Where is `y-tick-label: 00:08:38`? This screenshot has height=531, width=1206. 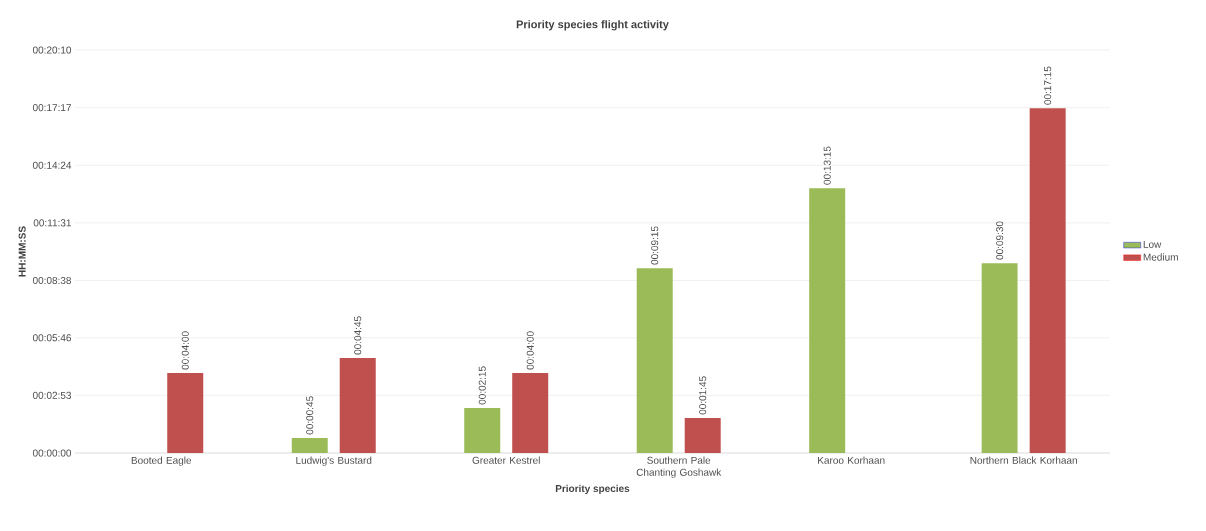 y-tick-label: 00:08:38 is located at coordinates (52, 280).